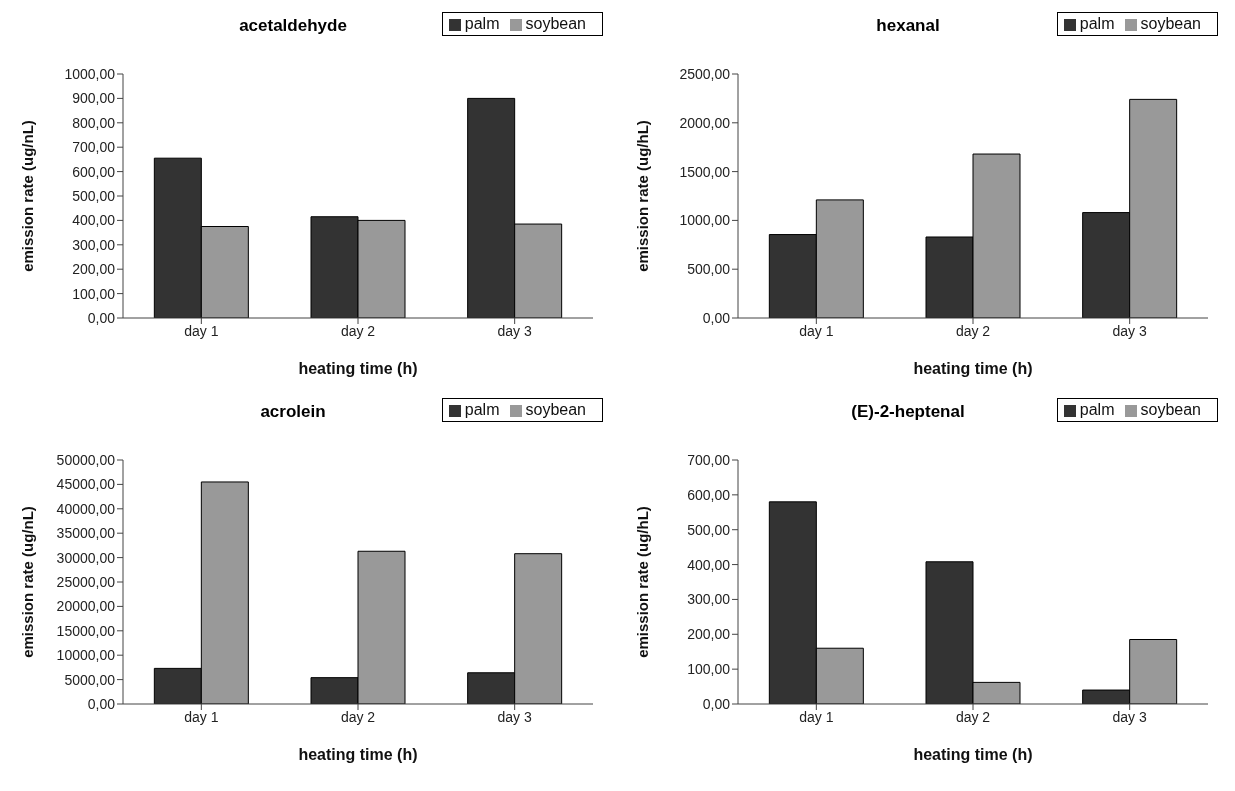  What do you see at coordinates (705, 171) in the screenshot?
I see `y-tick-label: 1500,00` at bounding box center [705, 171].